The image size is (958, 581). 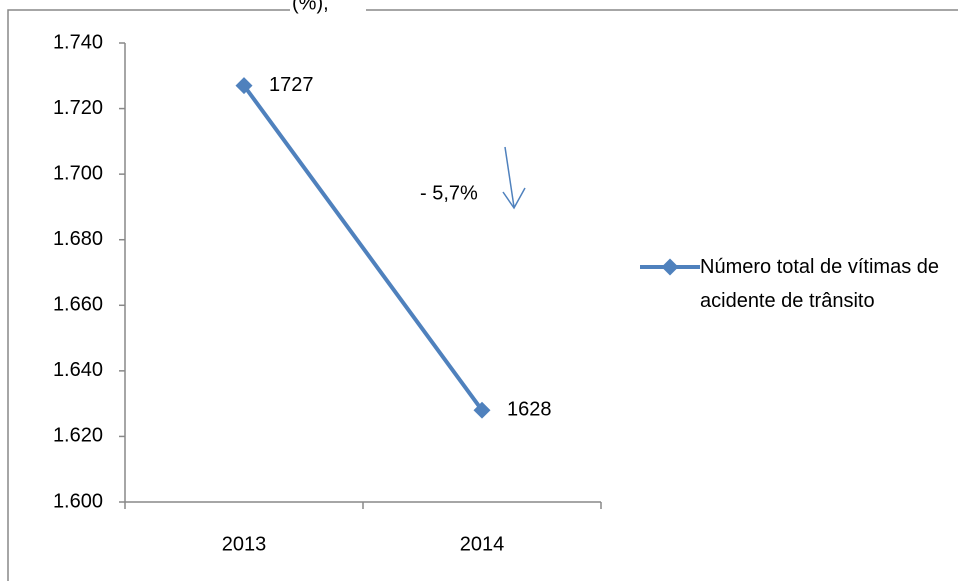 I want to click on y-tick-label: 1.600, so click(x=78, y=501).